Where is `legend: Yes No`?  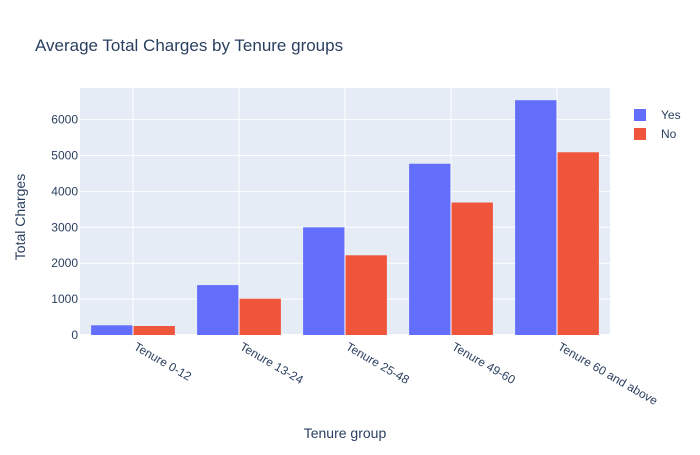 legend: Yes No is located at coordinates (657, 124).